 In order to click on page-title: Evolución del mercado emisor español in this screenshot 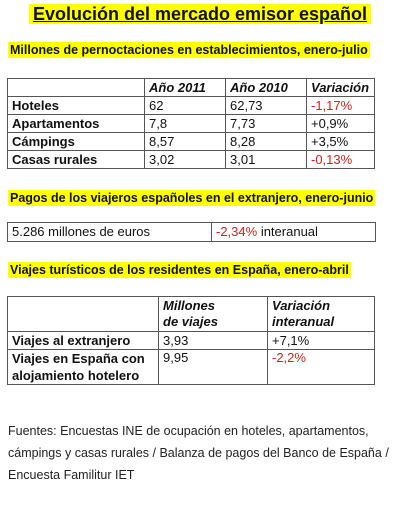, I will do `click(200, 14)`.